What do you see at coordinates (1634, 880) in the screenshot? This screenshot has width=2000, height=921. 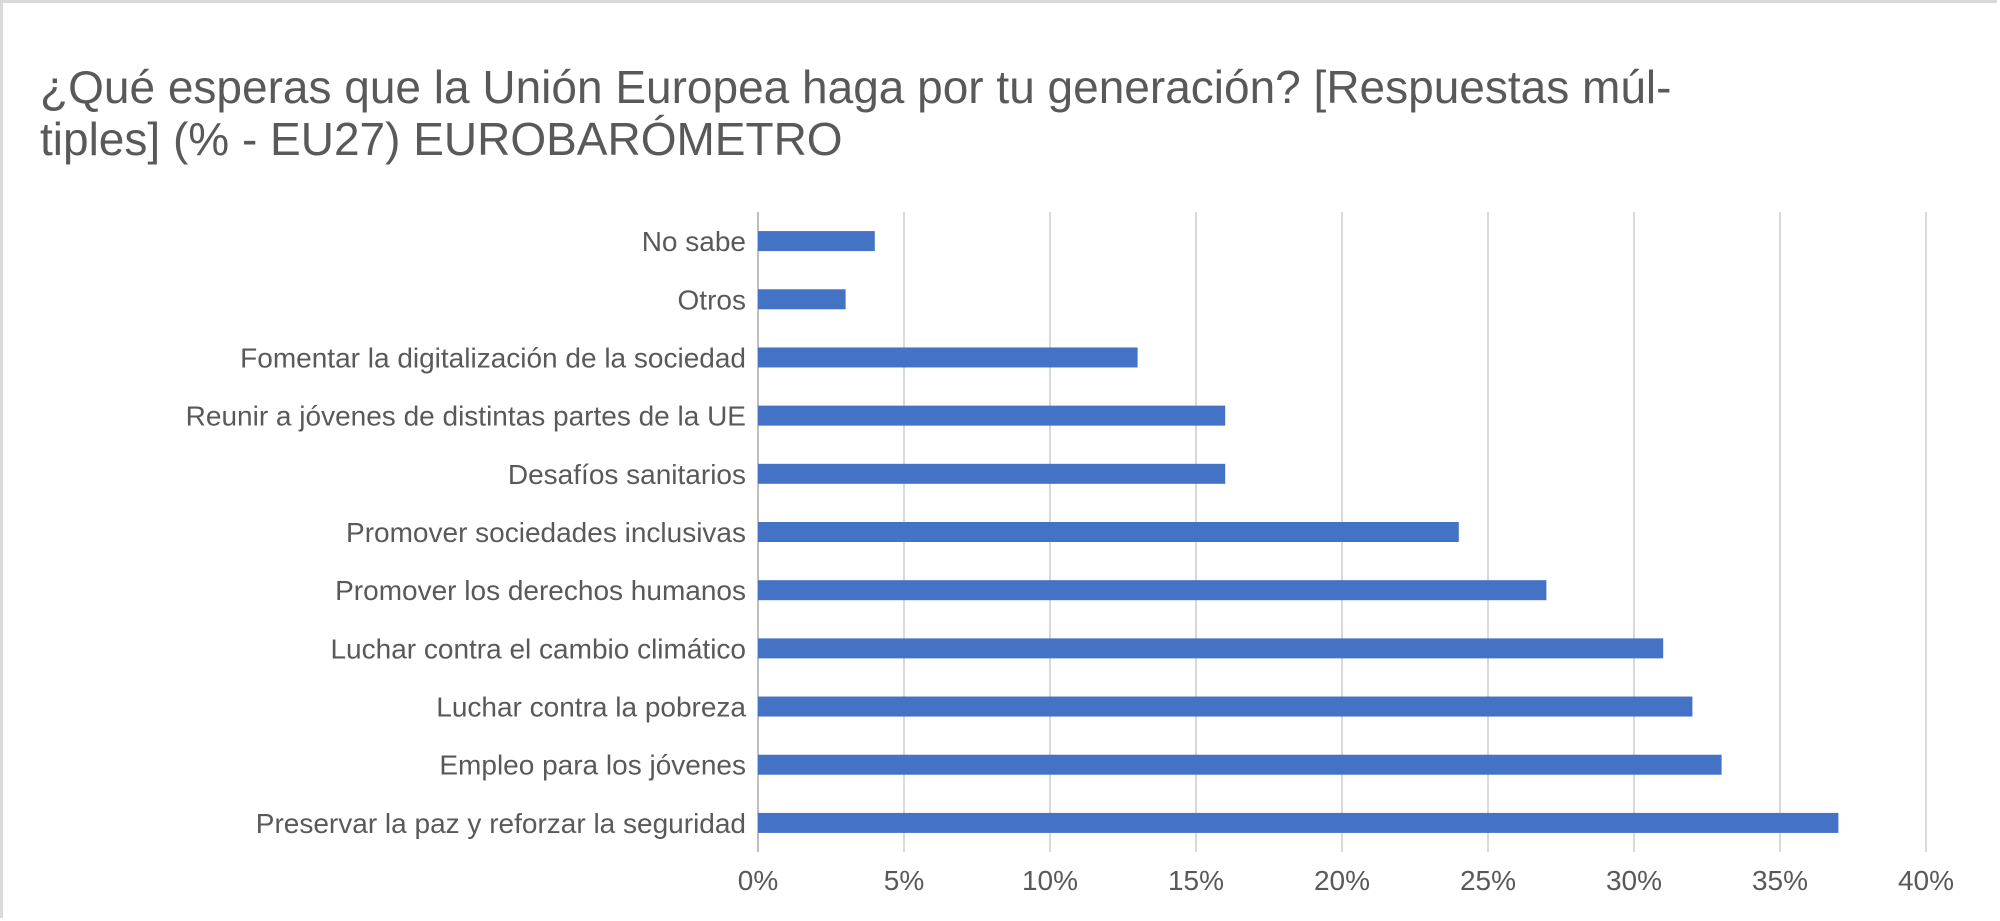 I see `x-tick-label: 30%` at bounding box center [1634, 880].